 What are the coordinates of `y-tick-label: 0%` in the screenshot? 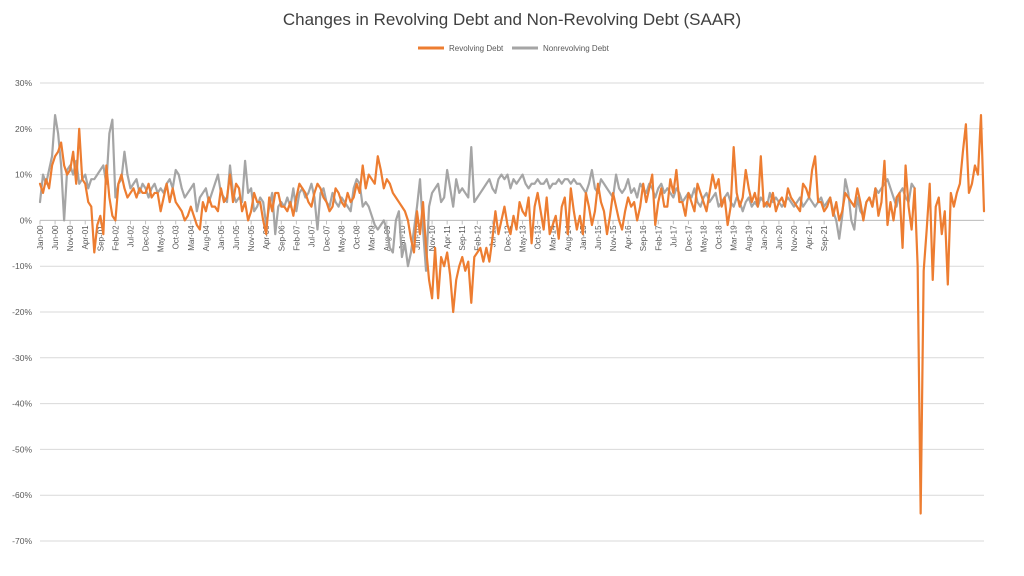 It's located at (26, 220).